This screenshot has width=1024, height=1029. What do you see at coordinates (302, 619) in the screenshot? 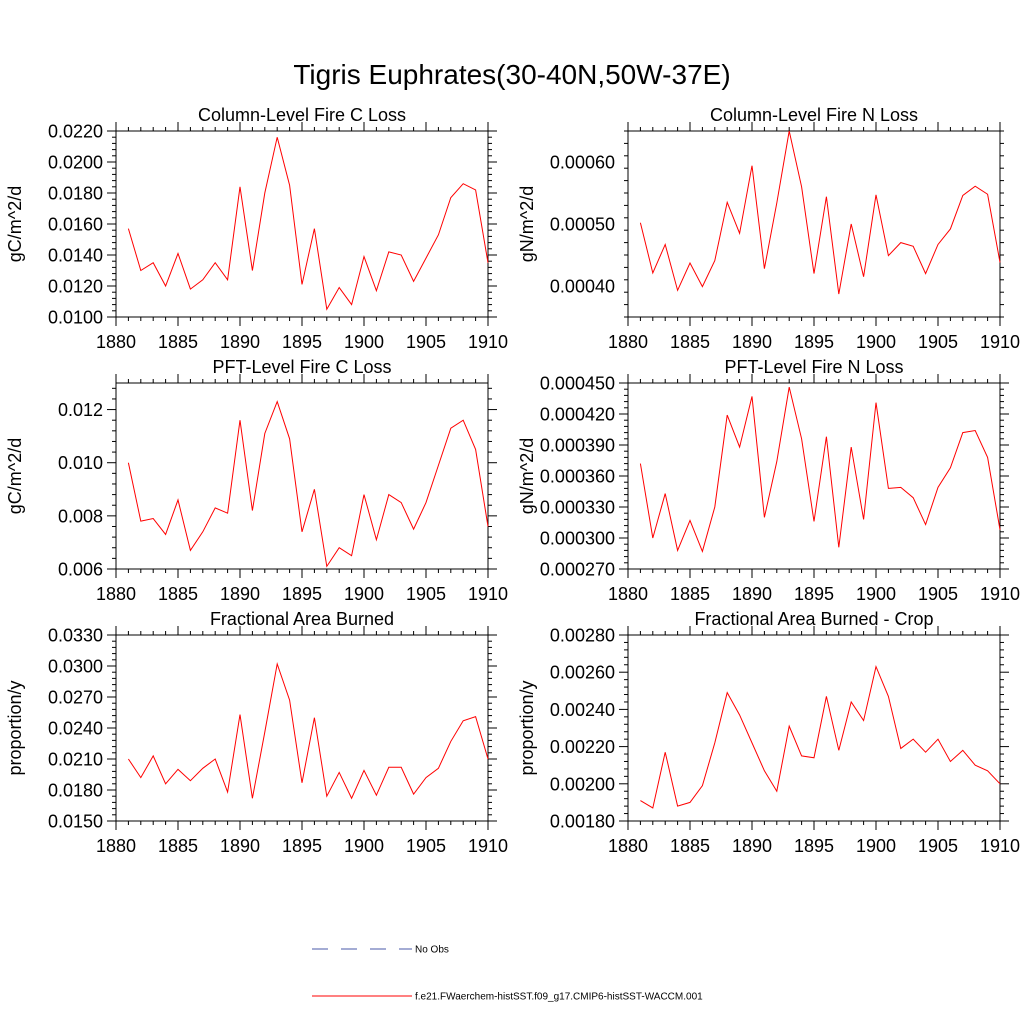
I see `chart-title: Fractional Area Burned` at bounding box center [302, 619].